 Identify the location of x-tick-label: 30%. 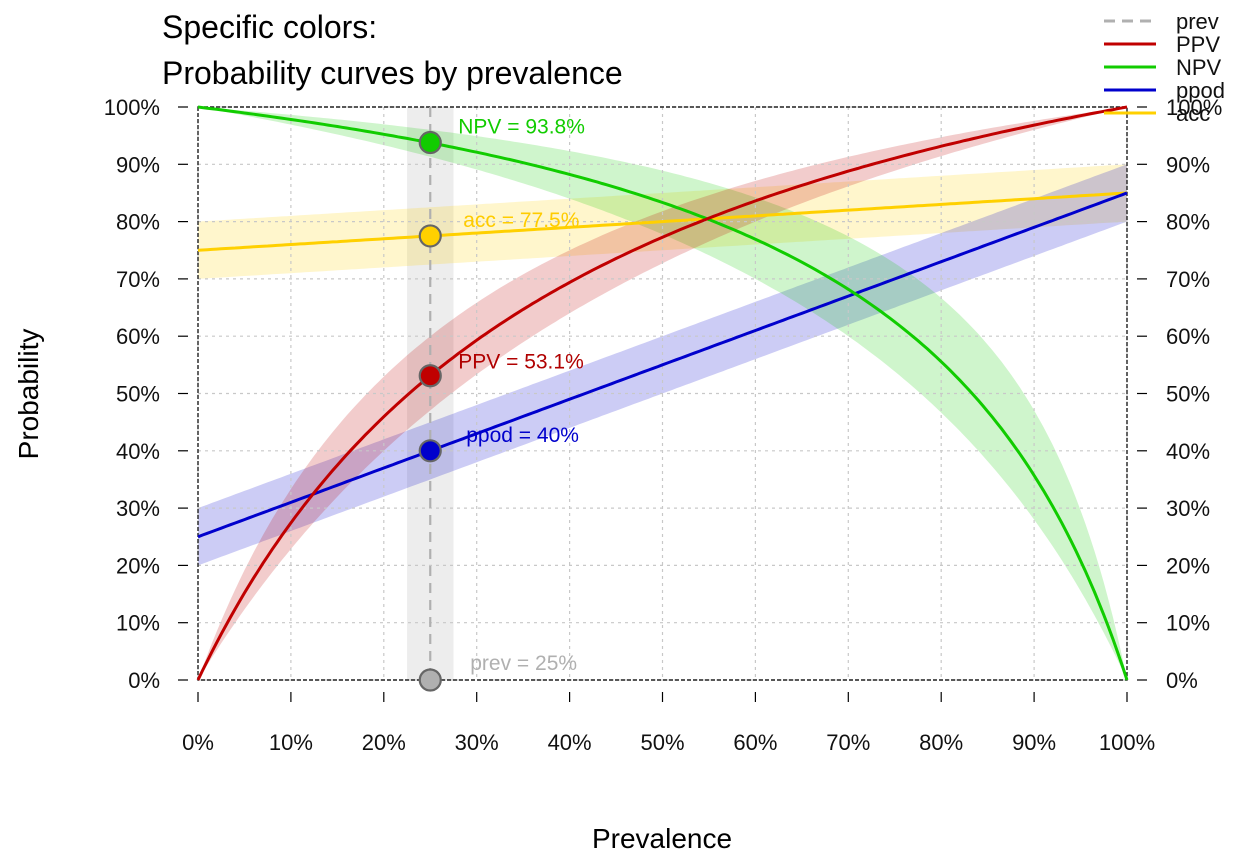
(477, 742).